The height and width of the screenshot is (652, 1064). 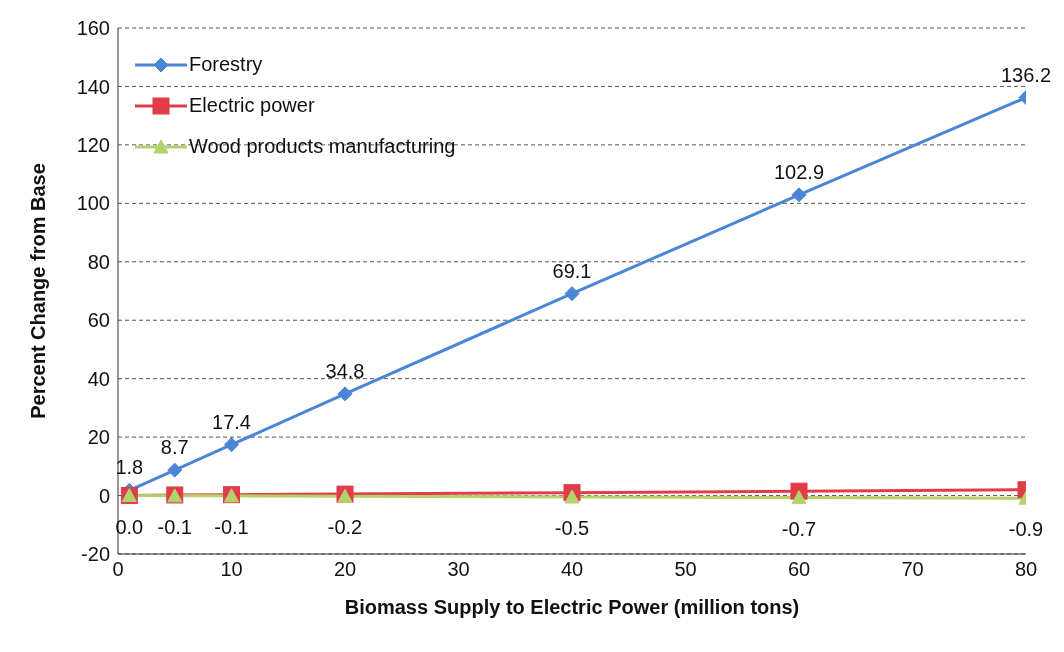 What do you see at coordinates (95, 554) in the screenshot?
I see `y-tick-label: -20` at bounding box center [95, 554].